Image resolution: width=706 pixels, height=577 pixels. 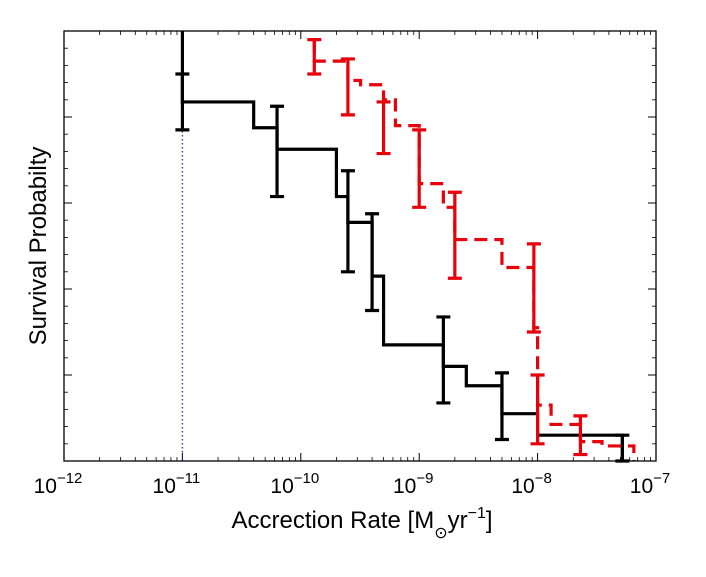 What do you see at coordinates (440, 533) in the screenshot?
I see `x-axis-label-sun-symbol: ⊙` at bounding box center [440, 533].